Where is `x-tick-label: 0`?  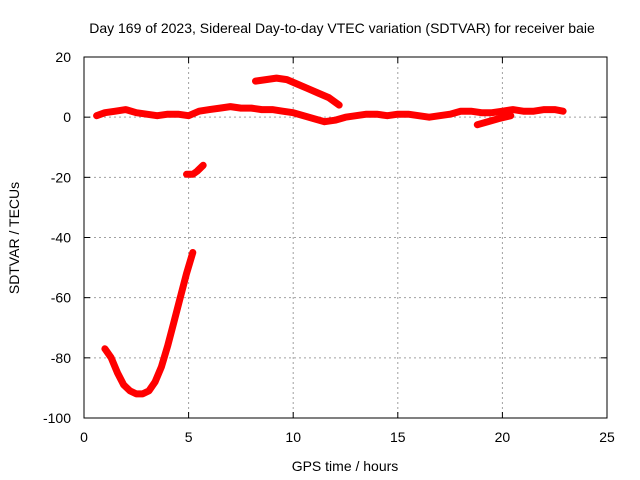 x-tick-label: 0 is located at coordinates (84, 437).